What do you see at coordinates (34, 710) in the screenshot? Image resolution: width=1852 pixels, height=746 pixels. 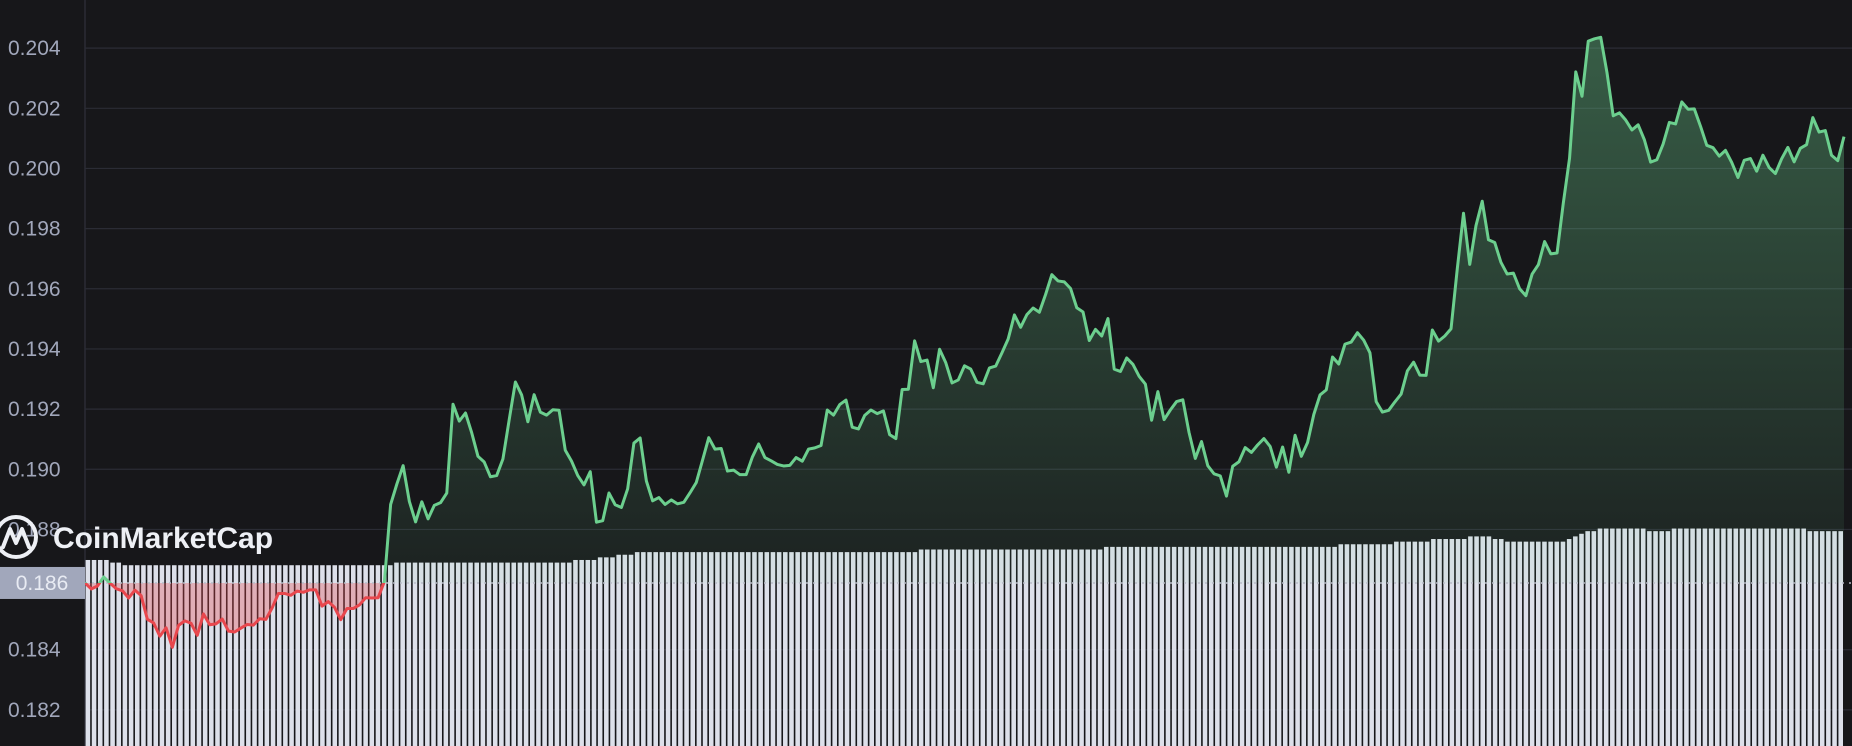 I see `y-tick-label: 0.182` at bounding box center [34, 710].